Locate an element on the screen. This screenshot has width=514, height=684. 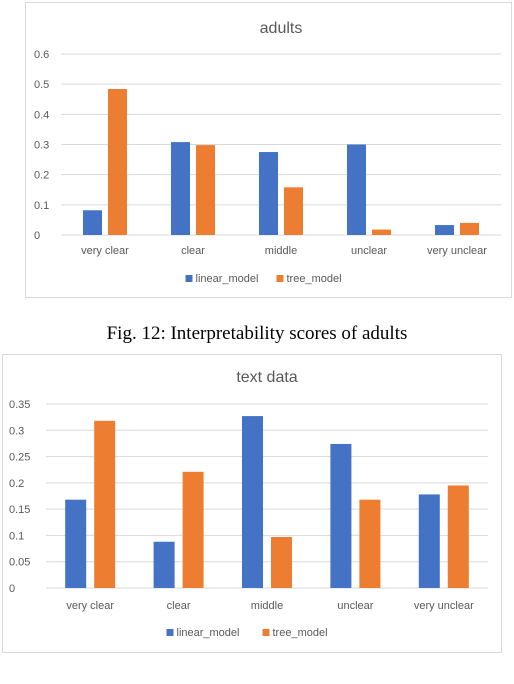
y-tick-label: 0.35 is located at coordinates (19, 405).